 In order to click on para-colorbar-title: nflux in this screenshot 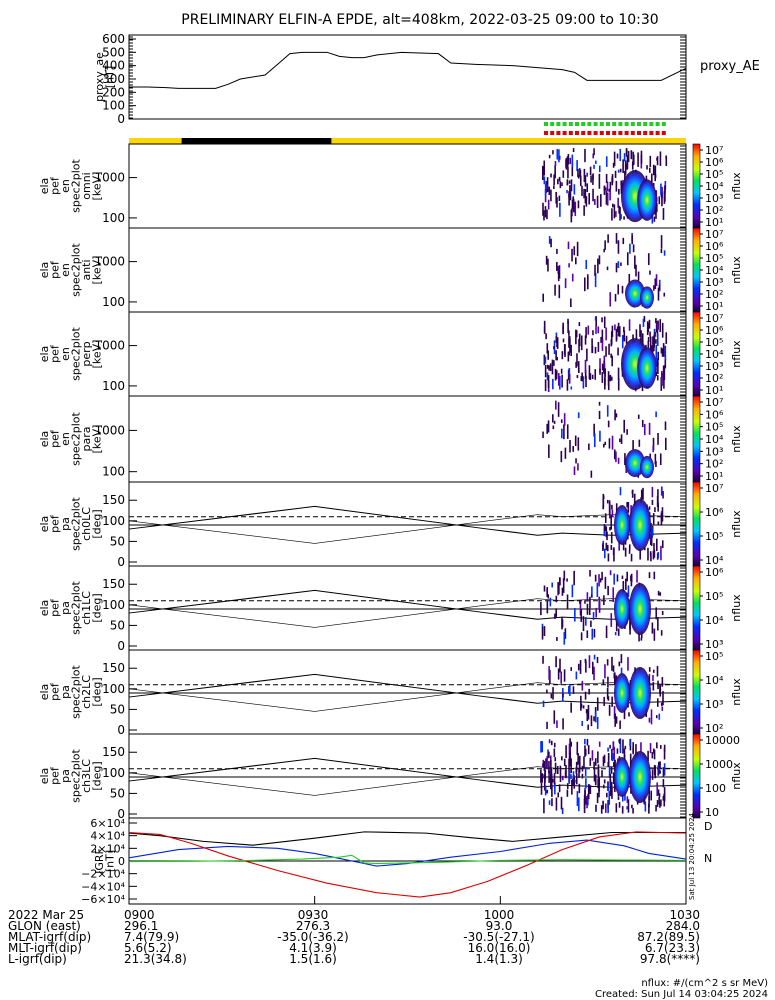, I will do `click(736, 439)`.